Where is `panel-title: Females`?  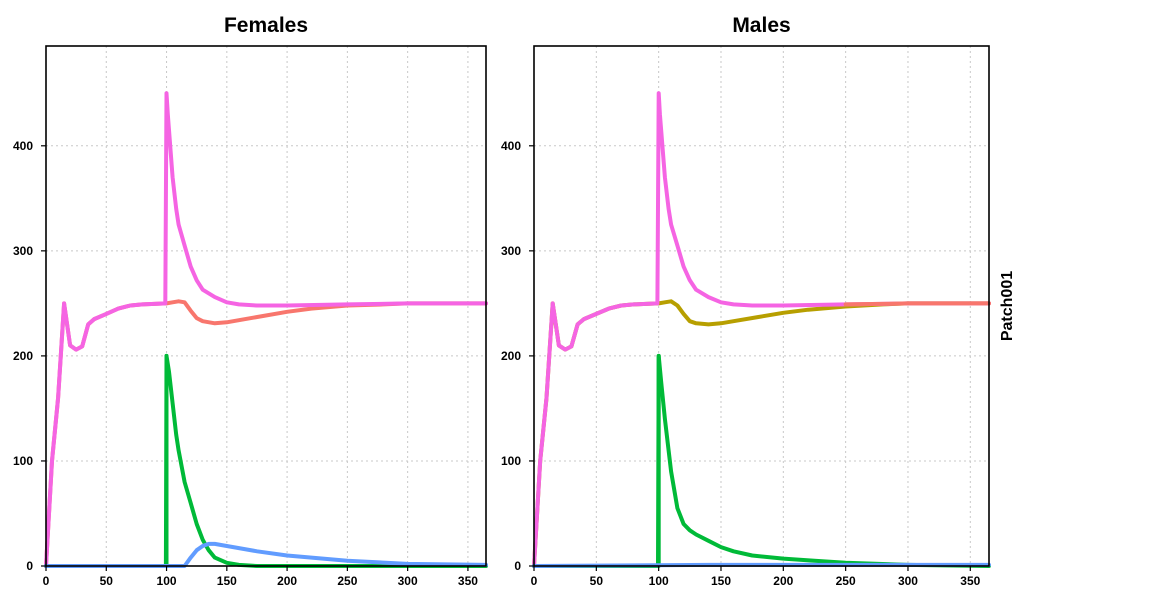
panel-title: Females is located at coordinates (266, 25).